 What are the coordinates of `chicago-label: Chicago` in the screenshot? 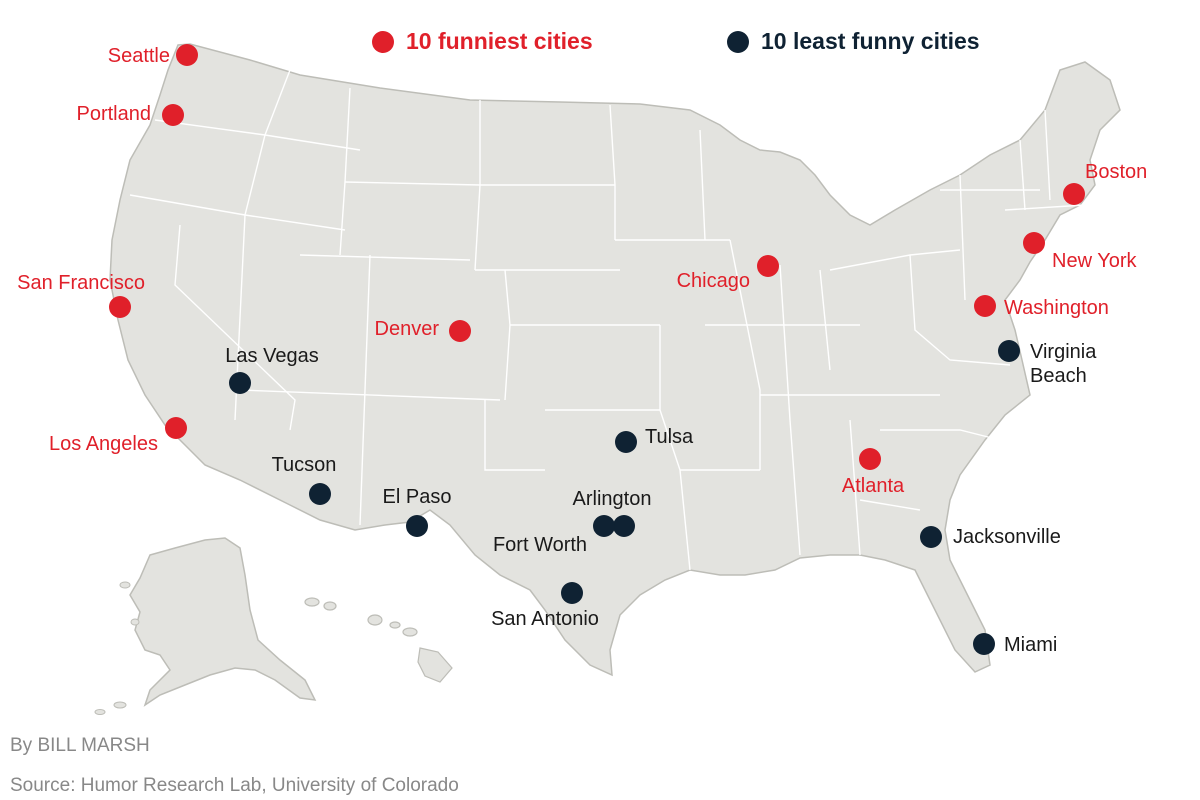 It's located at (713, 281).